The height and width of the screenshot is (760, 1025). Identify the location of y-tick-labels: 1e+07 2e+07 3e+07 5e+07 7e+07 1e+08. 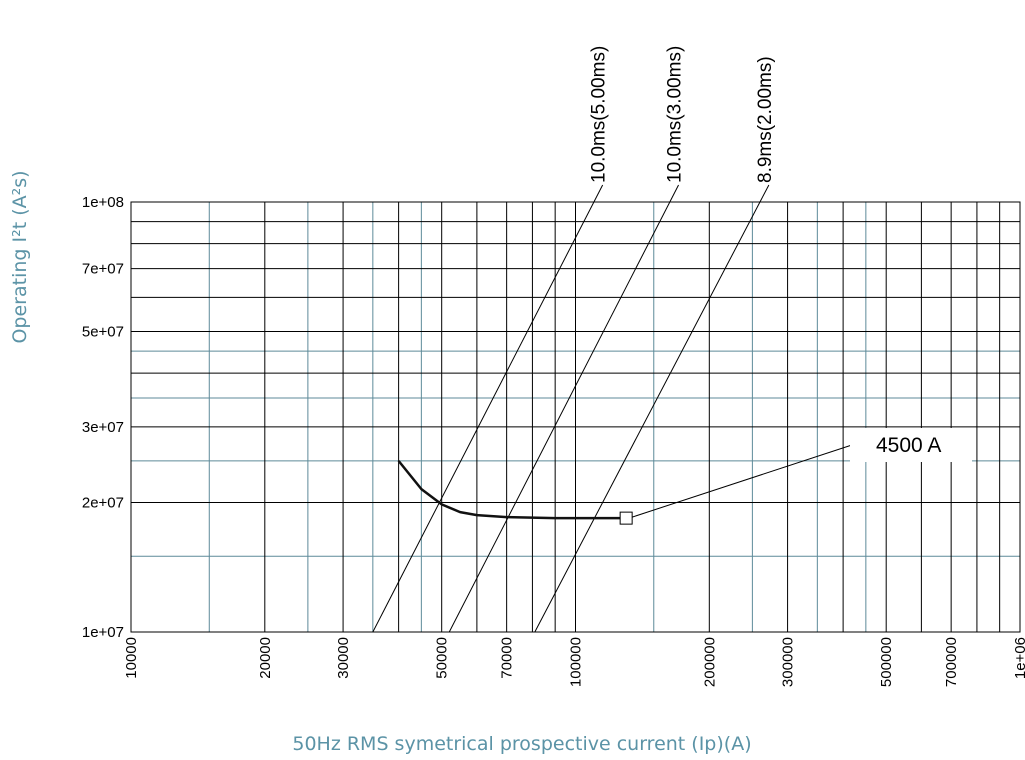
(103, 417).